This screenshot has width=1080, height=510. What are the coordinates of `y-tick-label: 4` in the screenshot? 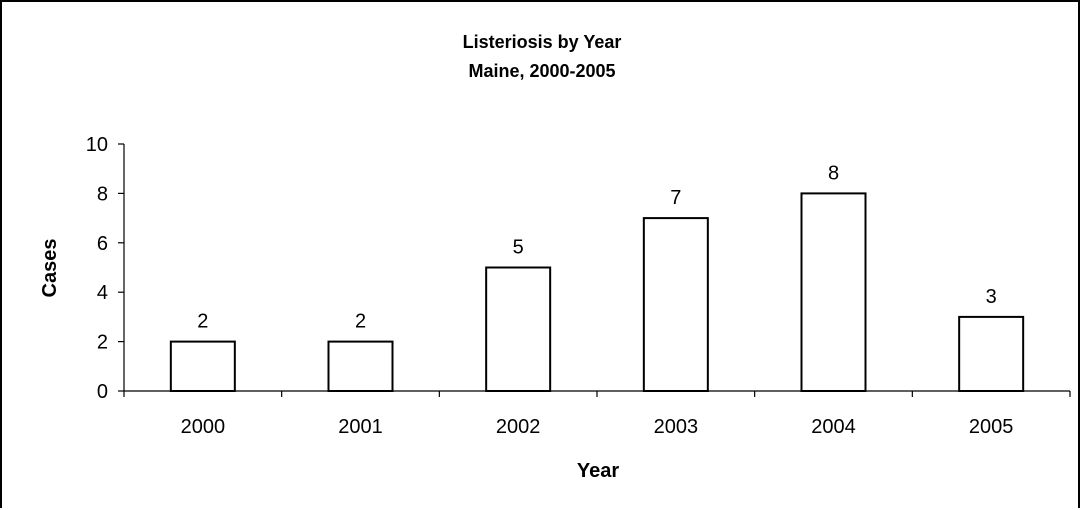 It's located at (102, 293).